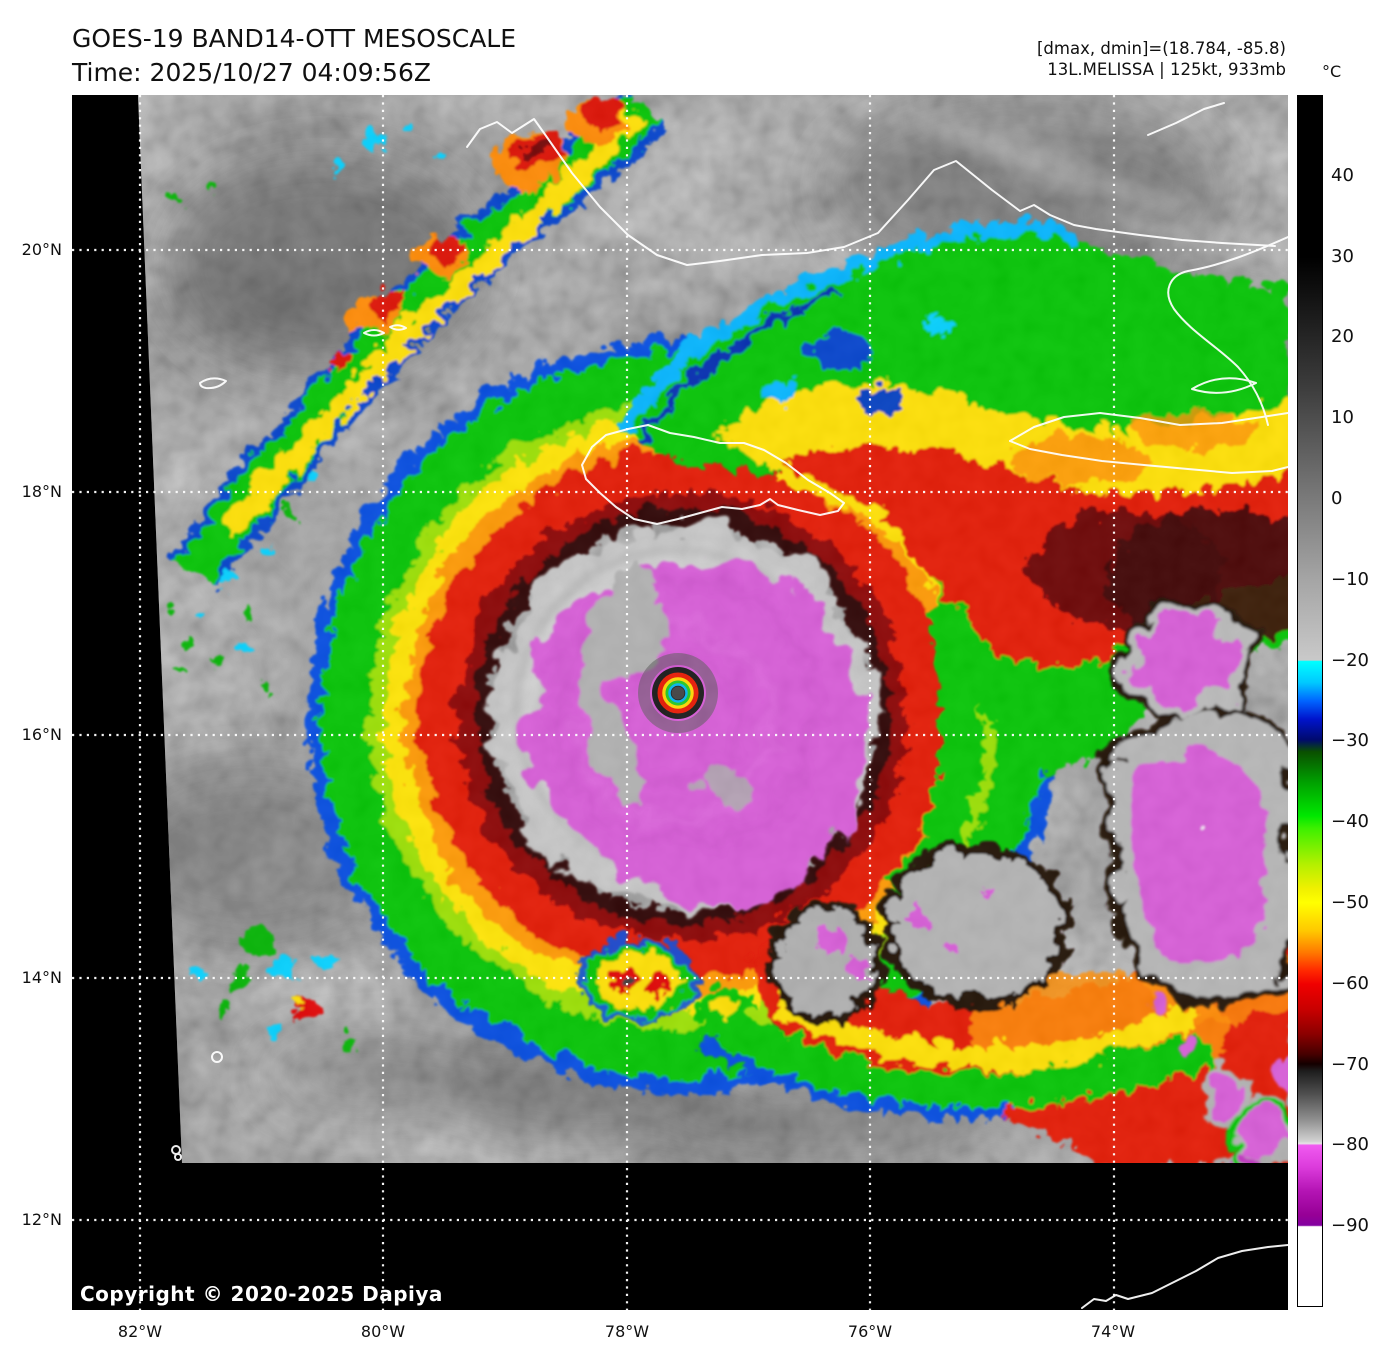 The image size is (1390, 1359). Describe the element at coordinates (870, 1331) in the screenshot. I see `lon-tick-label: 76°W` at that location.